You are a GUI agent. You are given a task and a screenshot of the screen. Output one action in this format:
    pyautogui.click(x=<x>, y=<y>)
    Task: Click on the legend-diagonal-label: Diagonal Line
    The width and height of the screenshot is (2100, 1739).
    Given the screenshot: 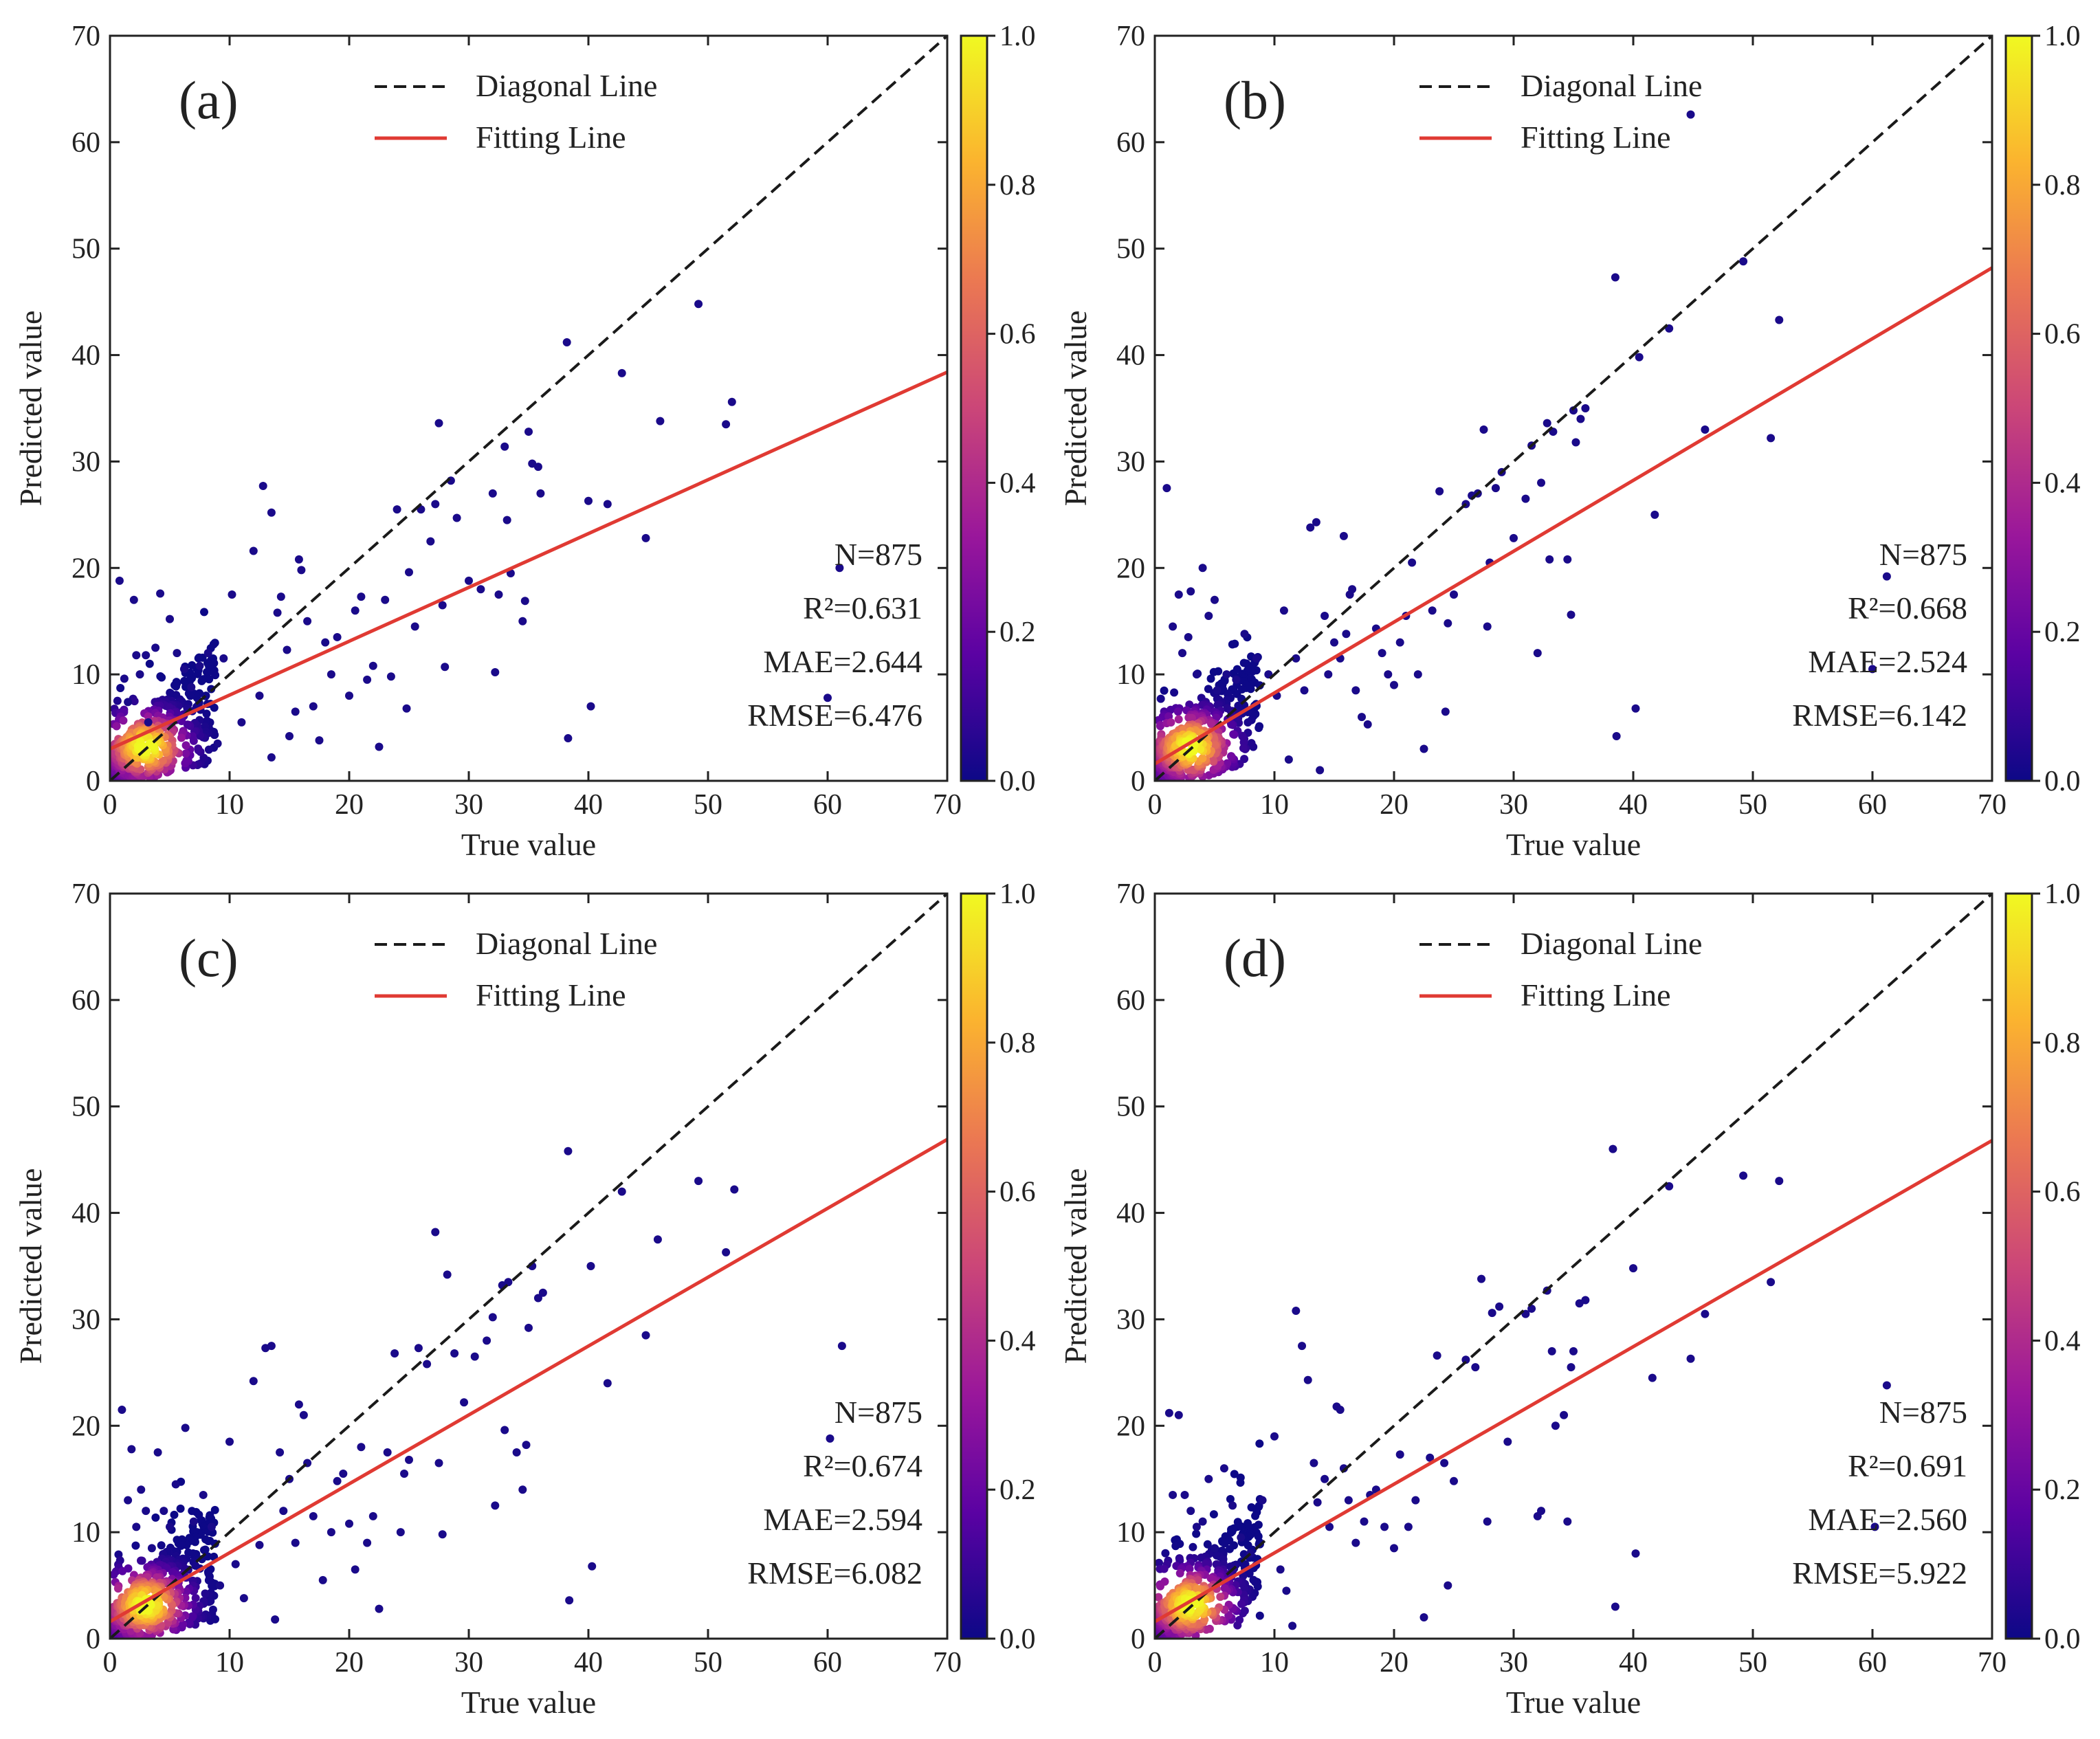 What is the action you would take?
    pyautogui.click(x=1611, y=943)
    